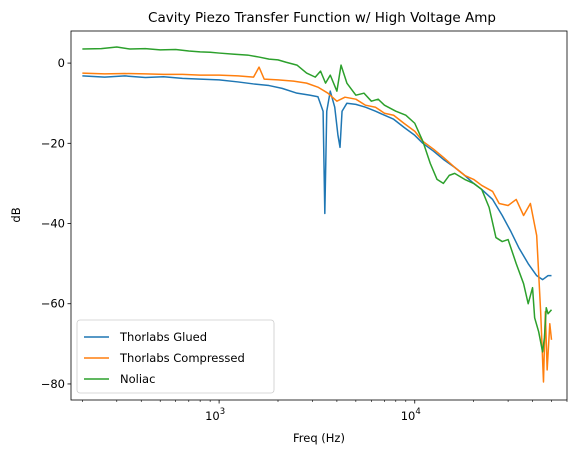  Describe the element at coordinates (61, 63) in the screenshot. I see `y-tick-label: 0` at that location.